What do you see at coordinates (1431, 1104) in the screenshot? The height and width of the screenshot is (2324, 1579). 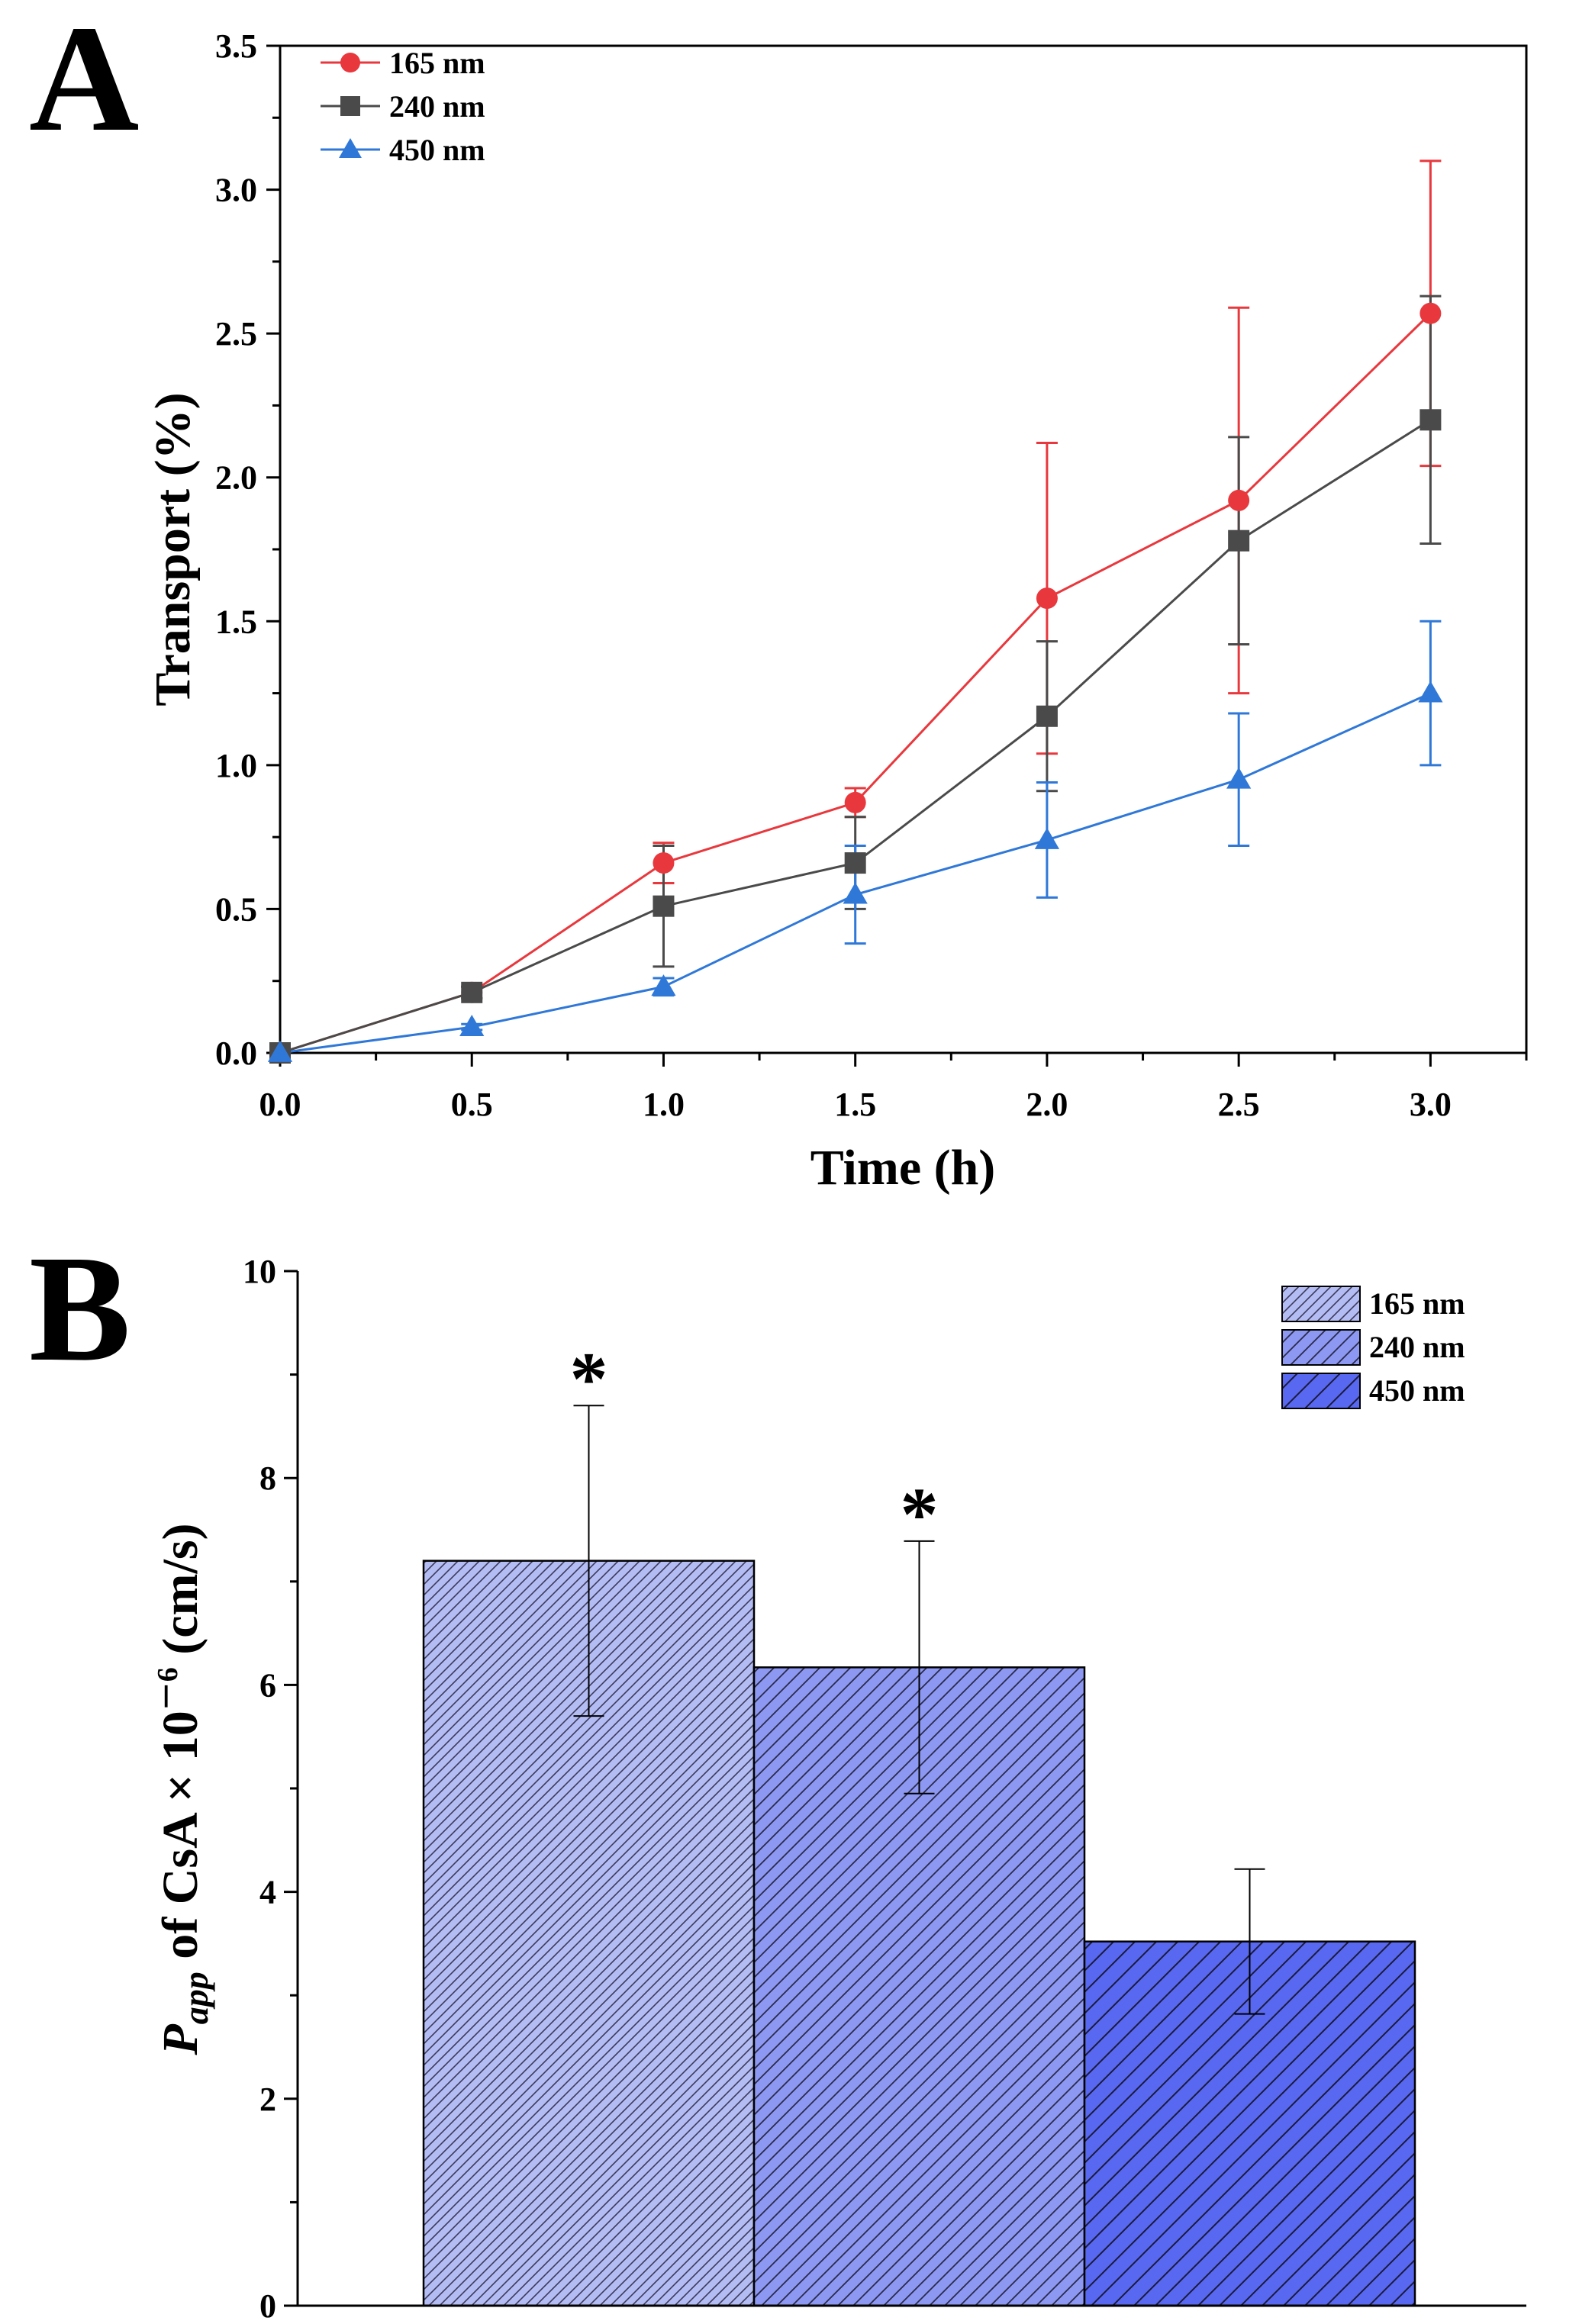 I see `chart-a-xtick-label: 3.0` at bounding box center [1431, 1104].